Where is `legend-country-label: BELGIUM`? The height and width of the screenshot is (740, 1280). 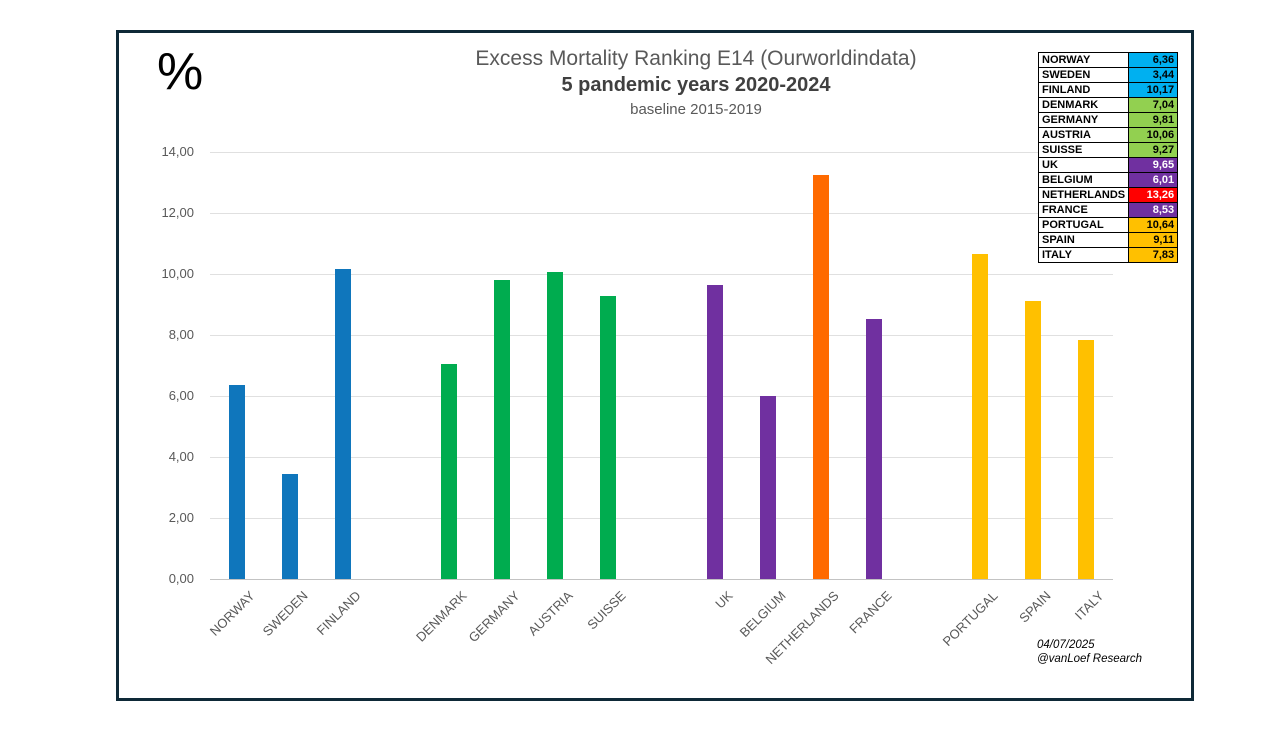
legend-country-label: BELGIUM is located at coordinates (1083, 180).